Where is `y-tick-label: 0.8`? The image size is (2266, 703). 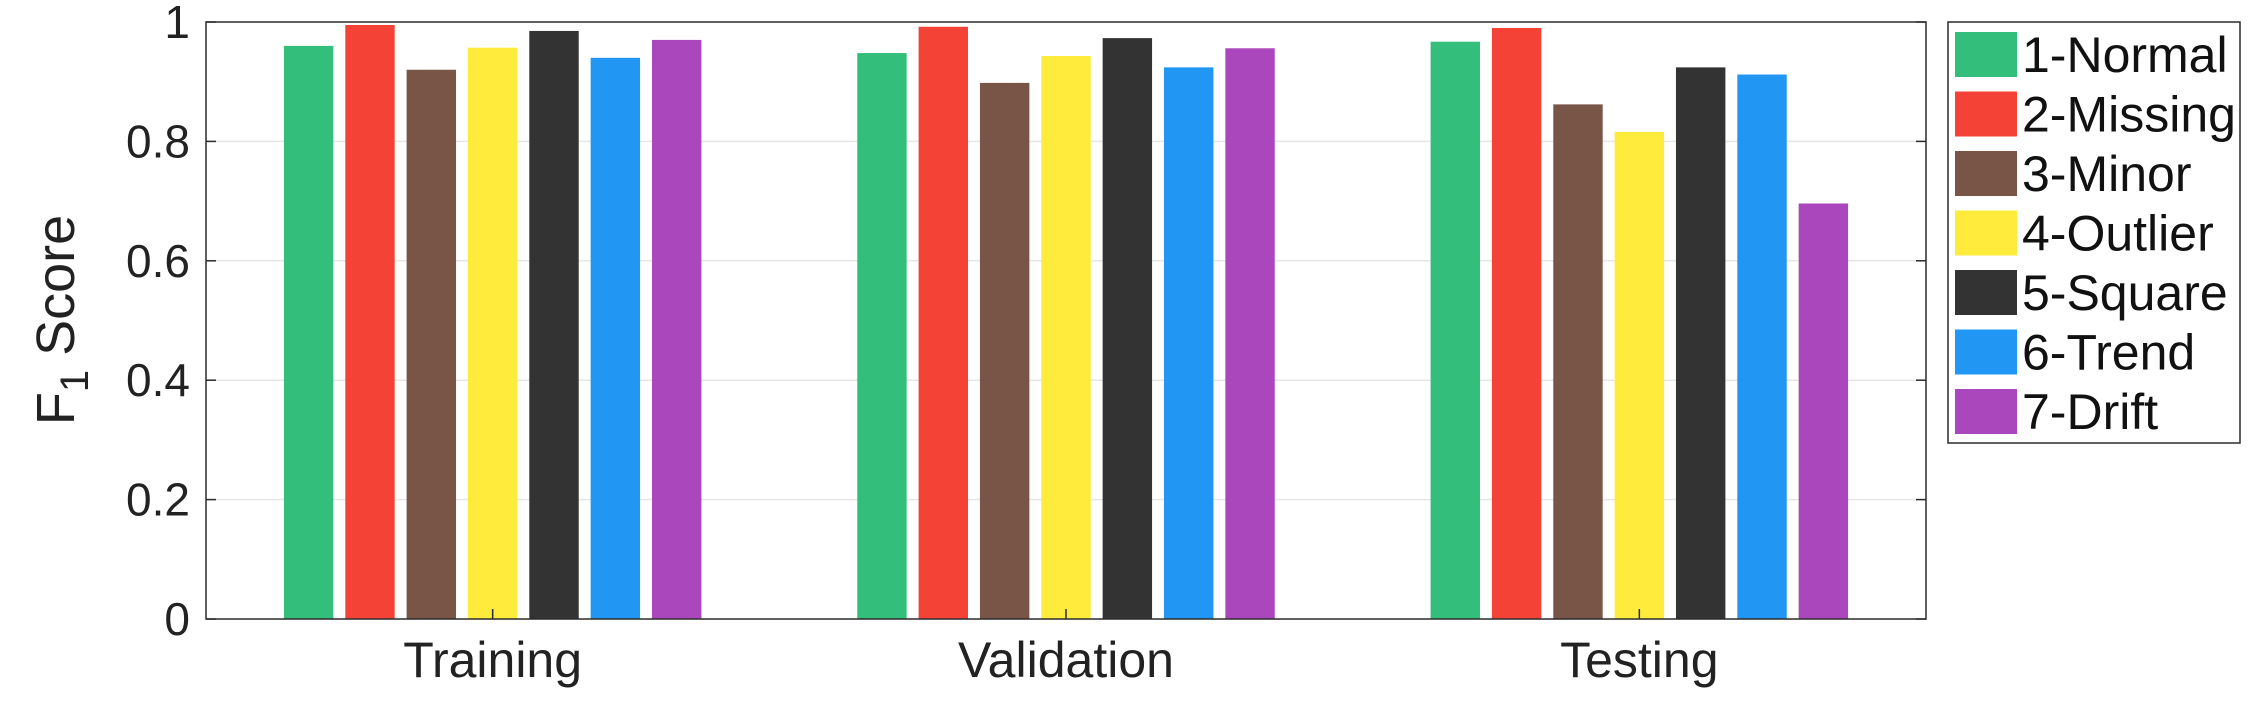 y-tick-label: 0.8 is located at coordinates (158, 141).